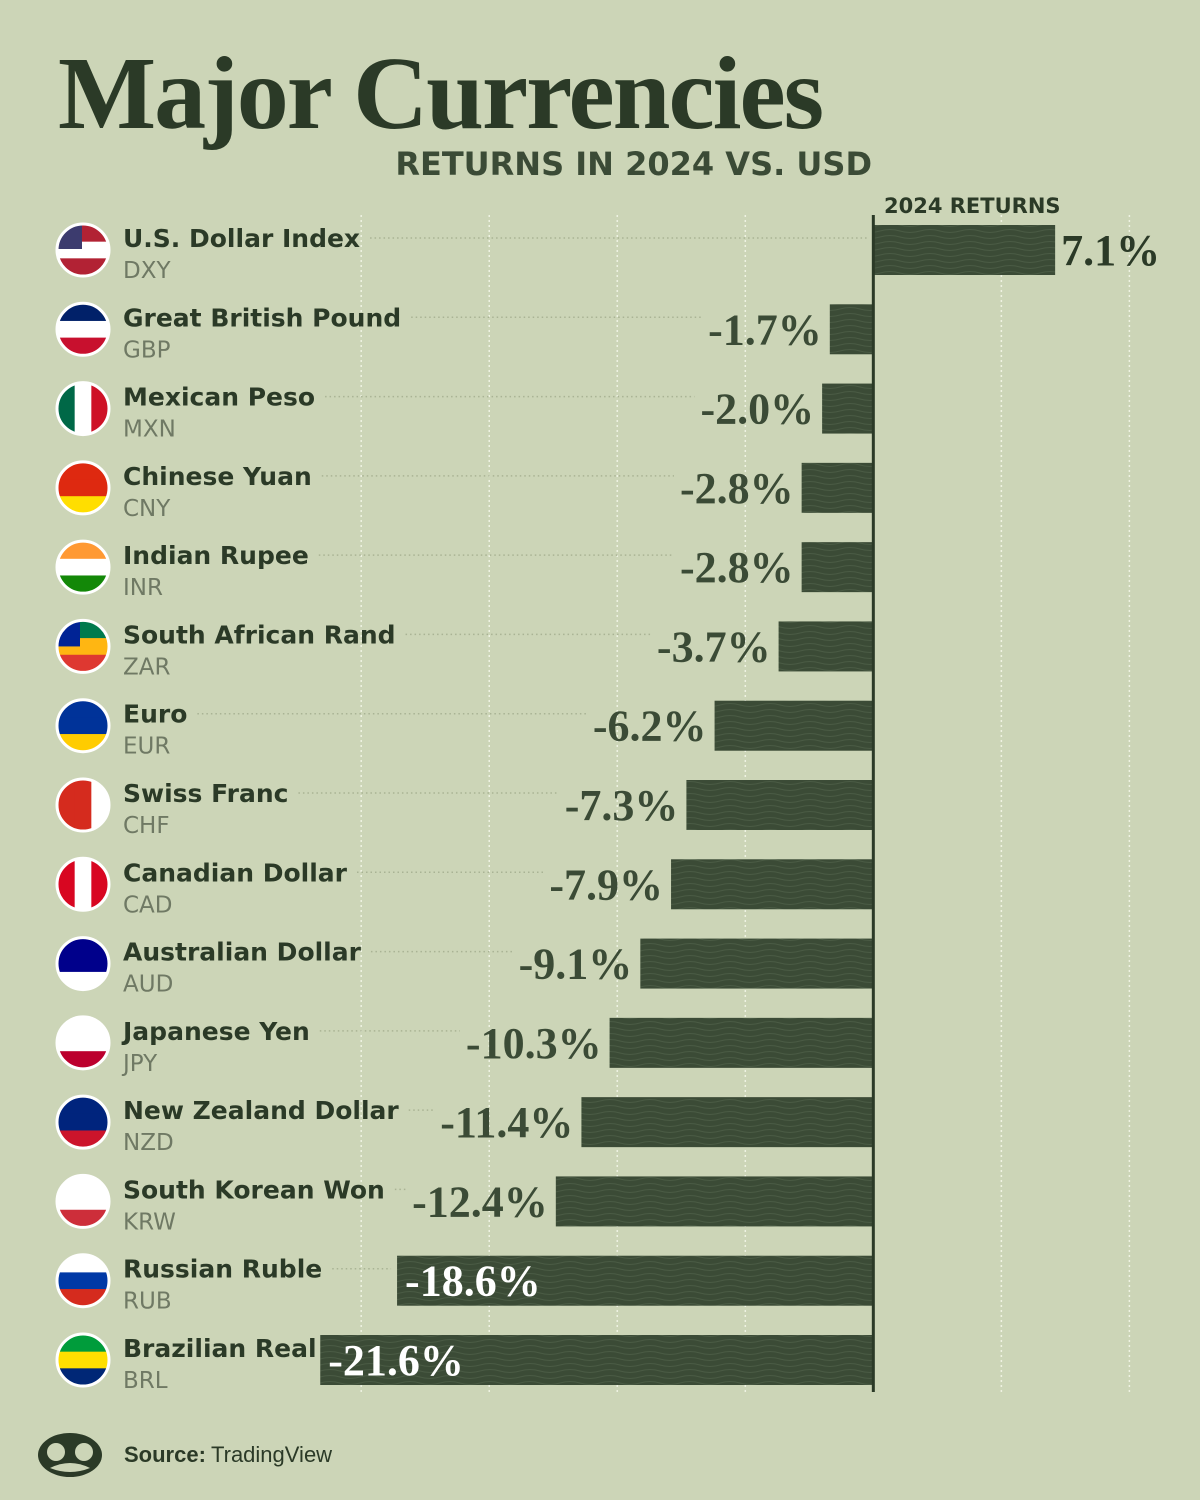 The width and height of the screenshot is (1200, 1500). What do you see at coordinates (606, 884) in the screenshot?
I see `value-label: -7.9%` at bounding box center [606, 884].